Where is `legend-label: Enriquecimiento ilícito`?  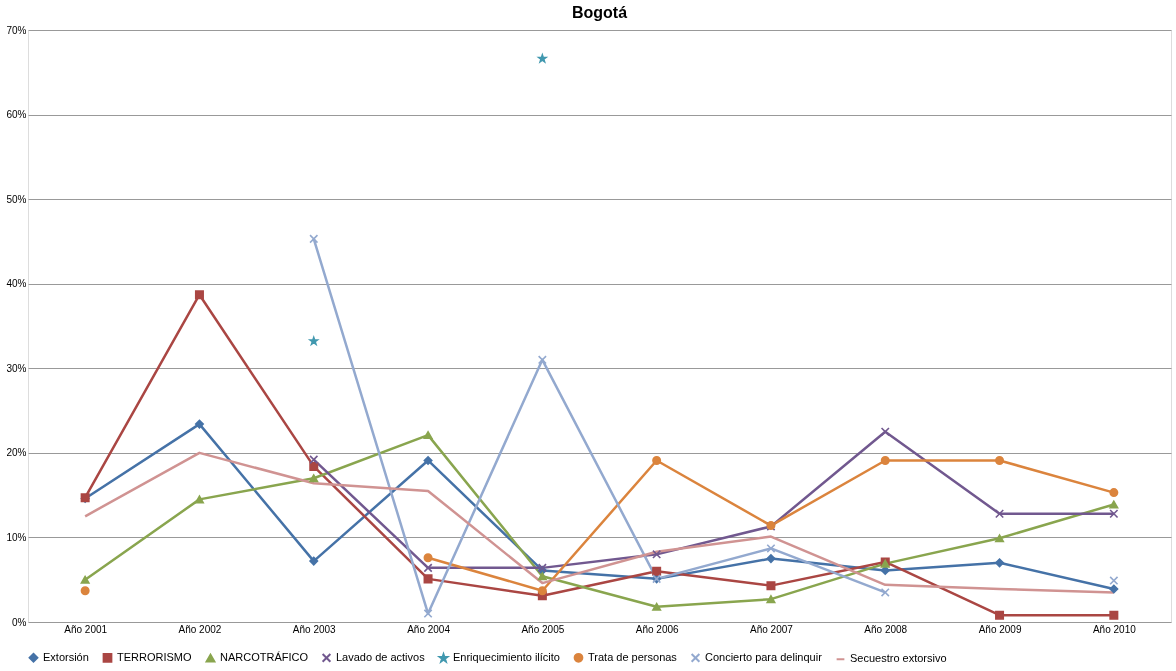 legend-label: Enriquecimiento ilícito is located at coordinates (506, 657).